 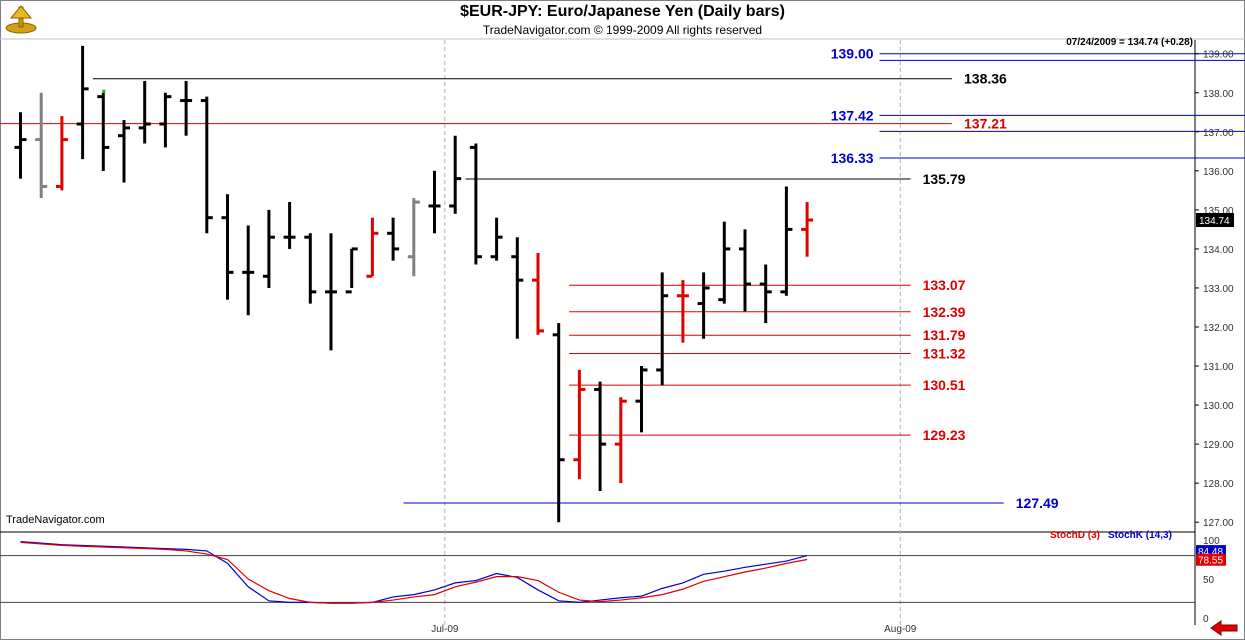 What do you see at coordinates (1218, 211) in the screenshot?
I see `price-tick-label: 135.00` at bounding box center [1218, 211].